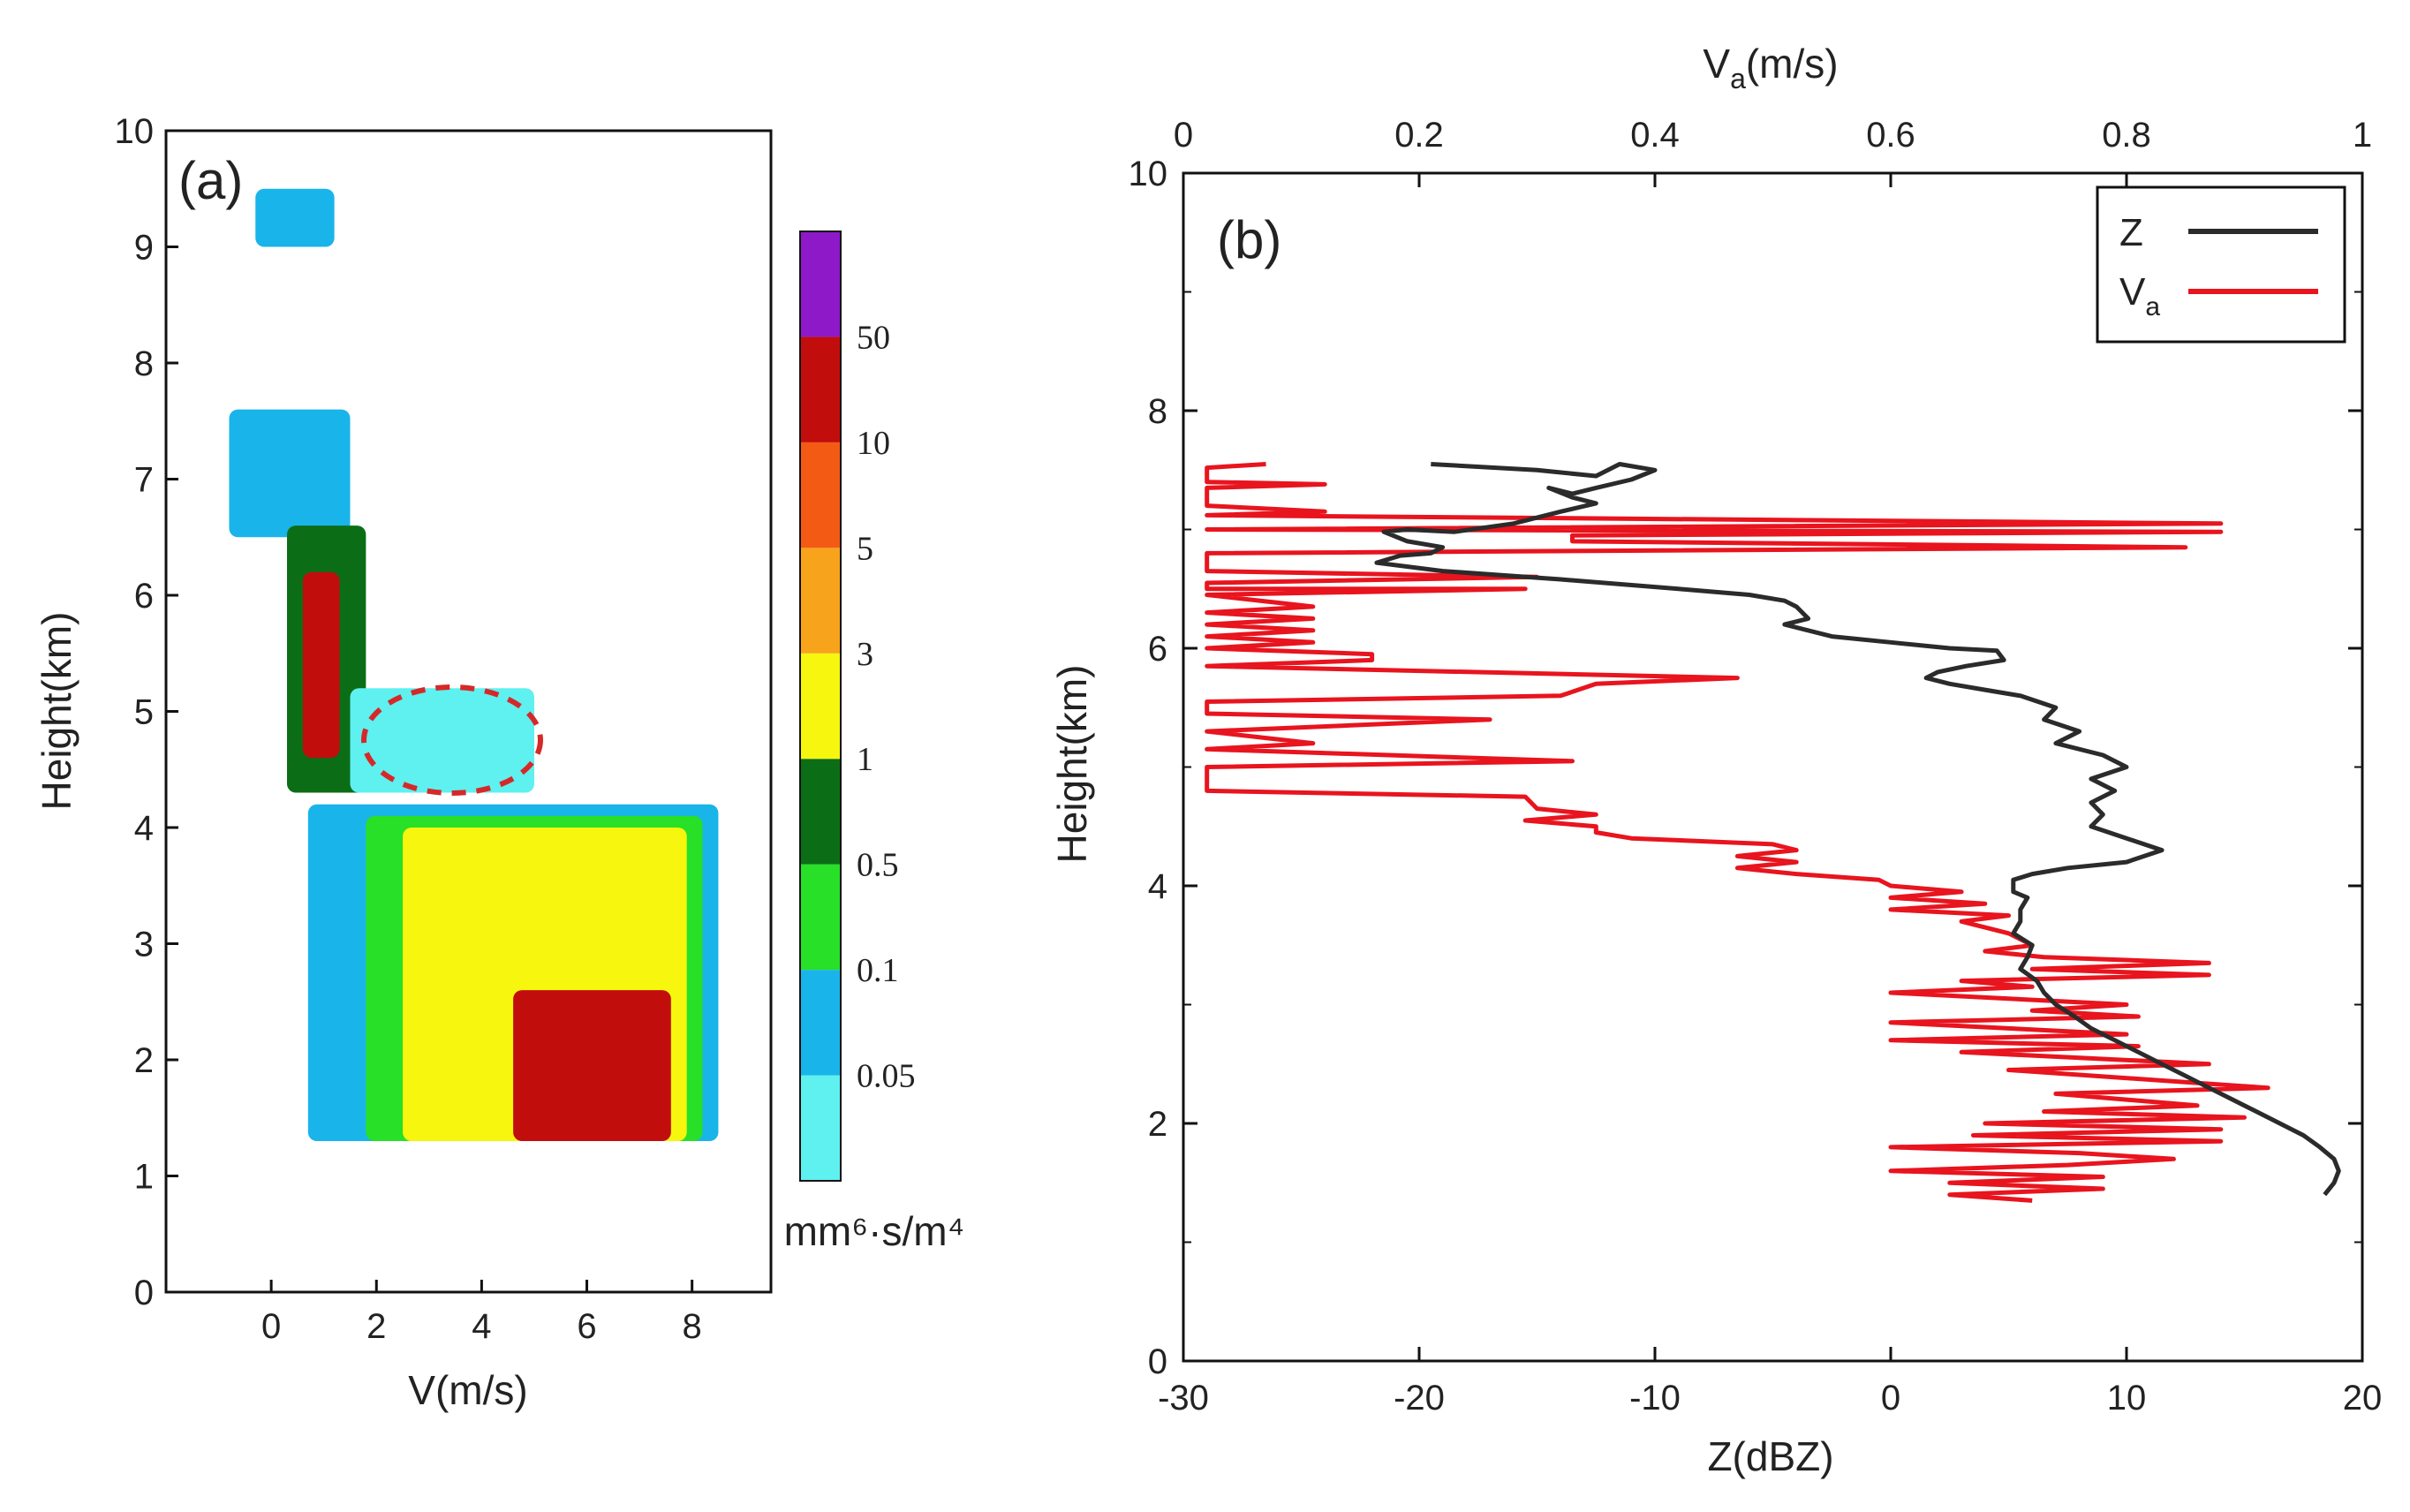  Describe the element at coordinates (1716, 64) in the screenshot. I see `x2-title-v: V` at that location.